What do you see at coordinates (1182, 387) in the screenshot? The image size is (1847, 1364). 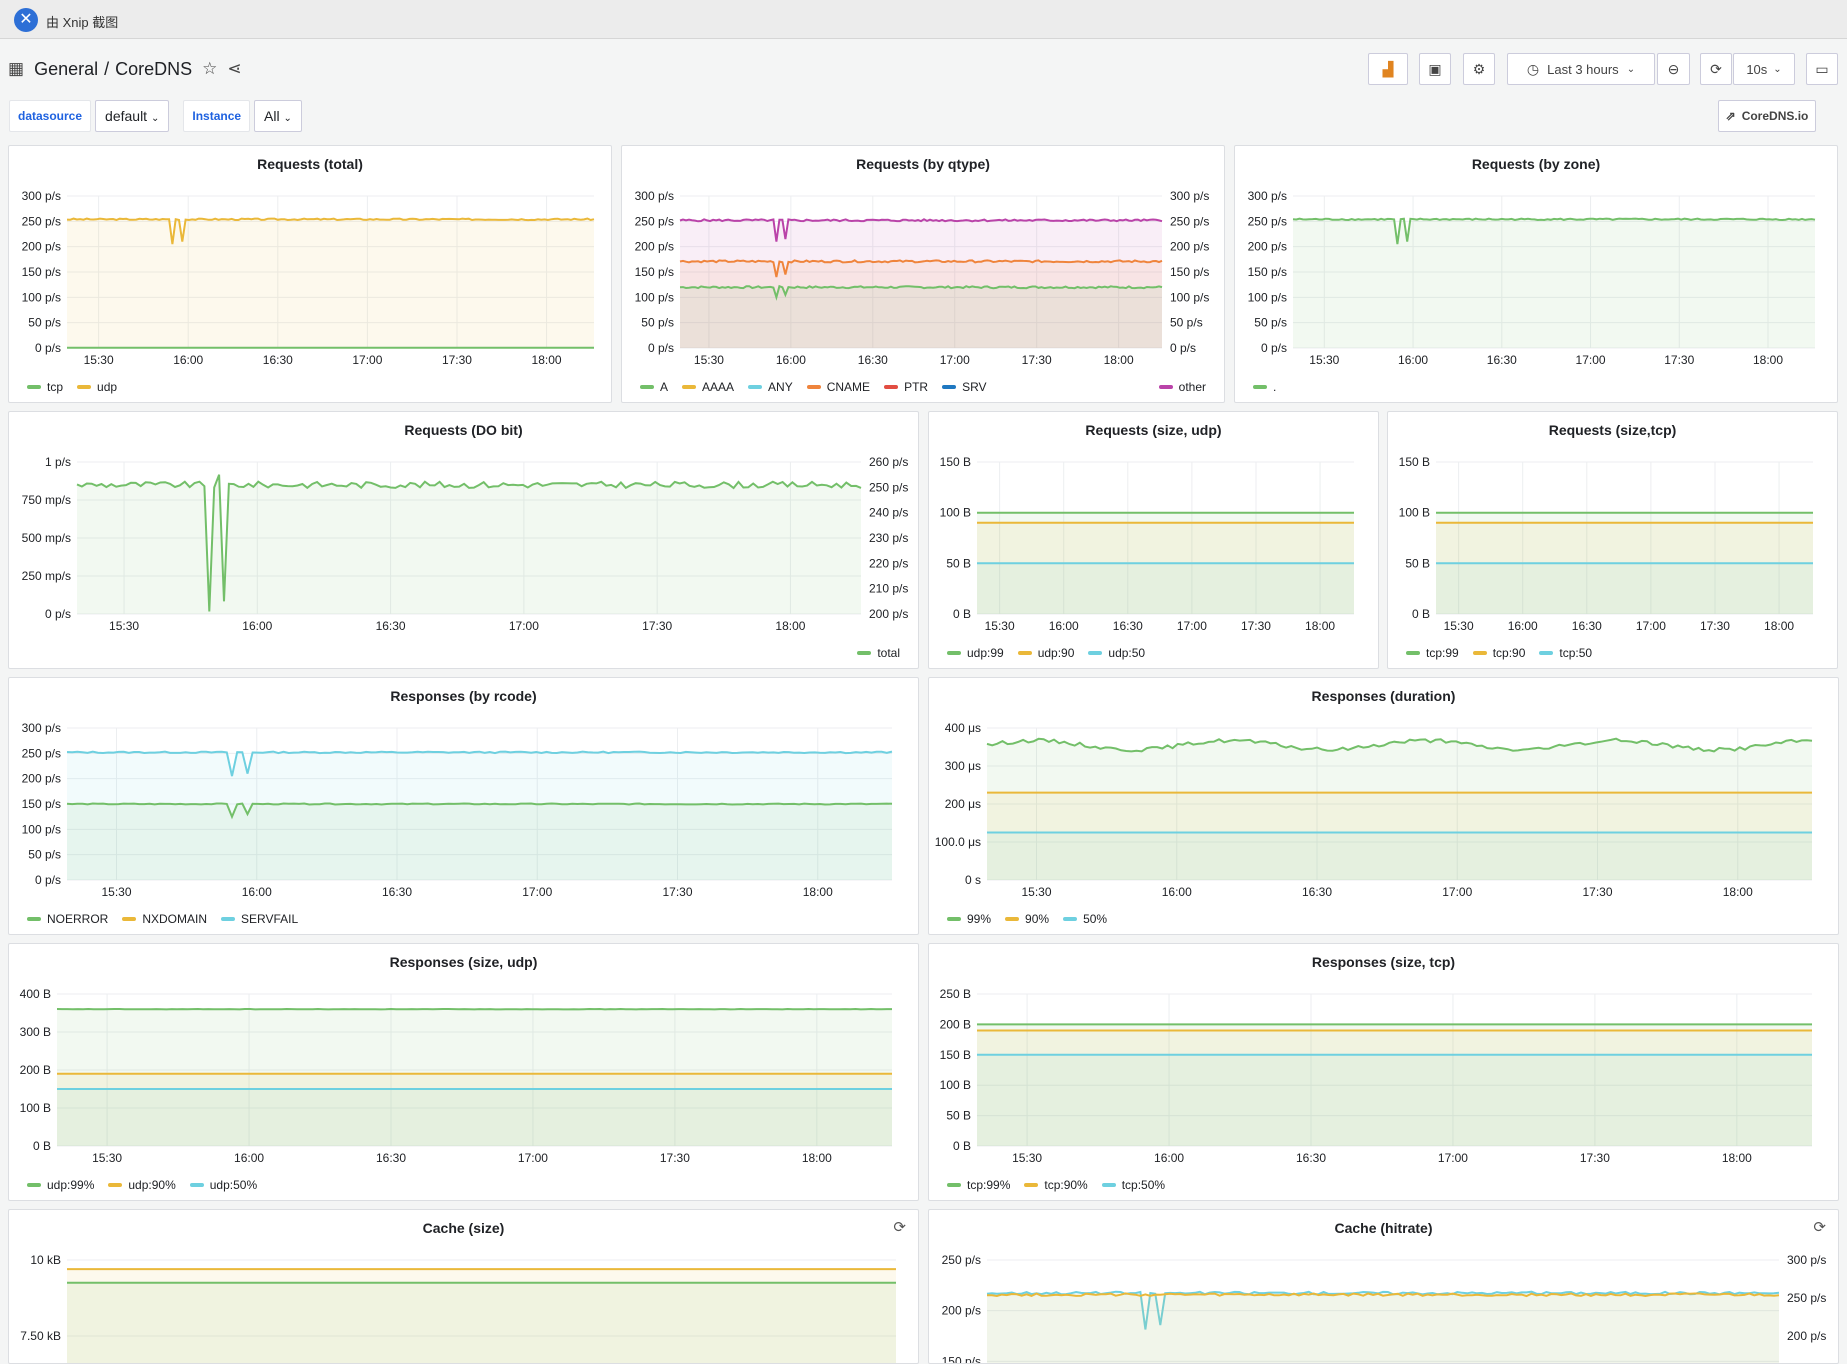 I see `legend-item: other` at bounding box center [1182, 387].